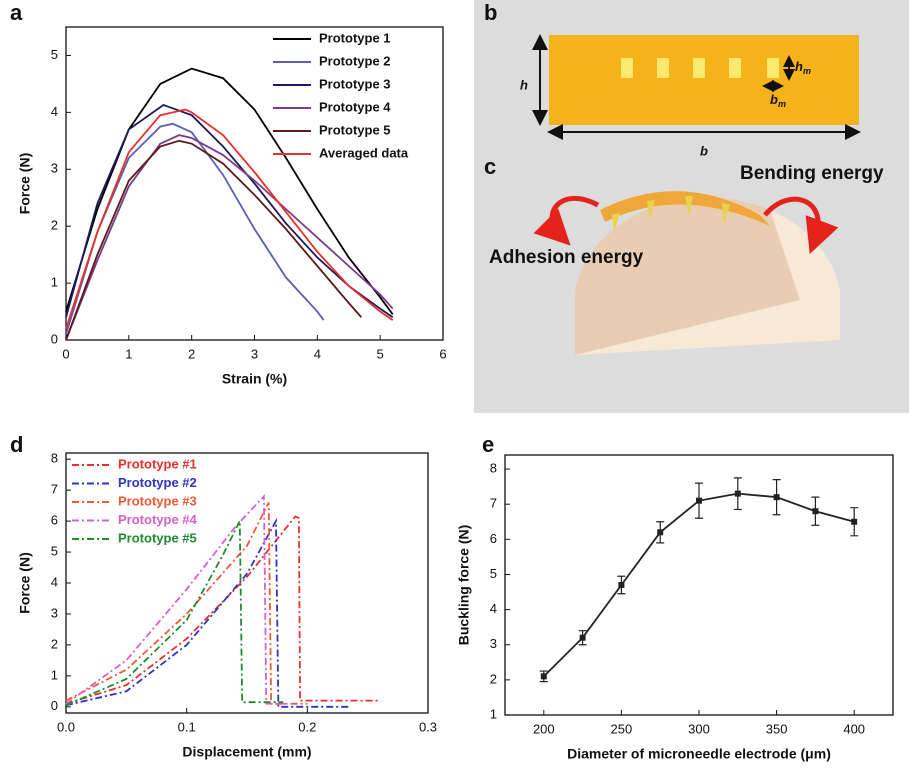  What do you see at coordinates (65, 353) in the screenshot?
I see `x-tick-label: 0` at bounding box center [65, 353].